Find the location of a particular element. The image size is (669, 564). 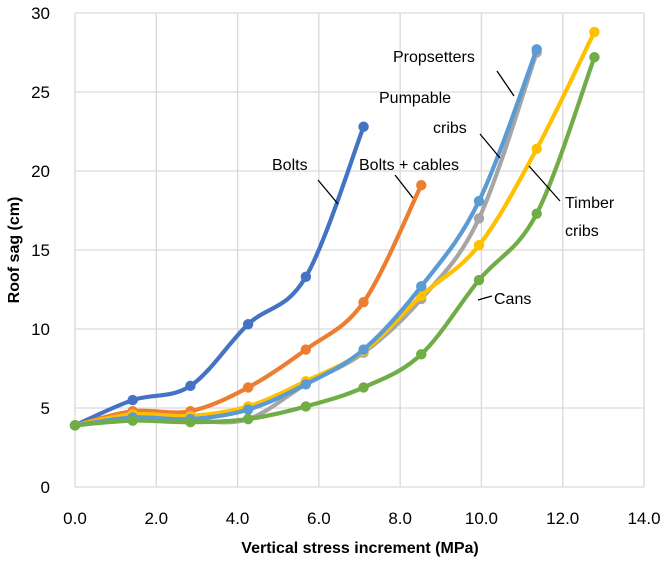

y-axis-label: Roof sag (cm) is located at coordinates (14, 250).